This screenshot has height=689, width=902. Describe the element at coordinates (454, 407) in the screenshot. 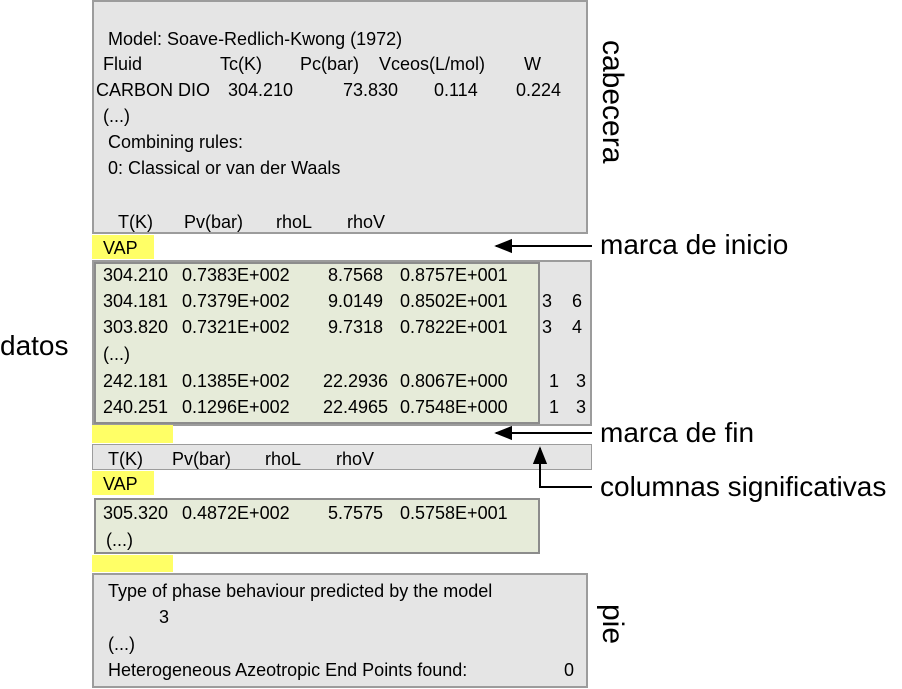

I see `row6-rhov: 0.7548E+000` at that location.